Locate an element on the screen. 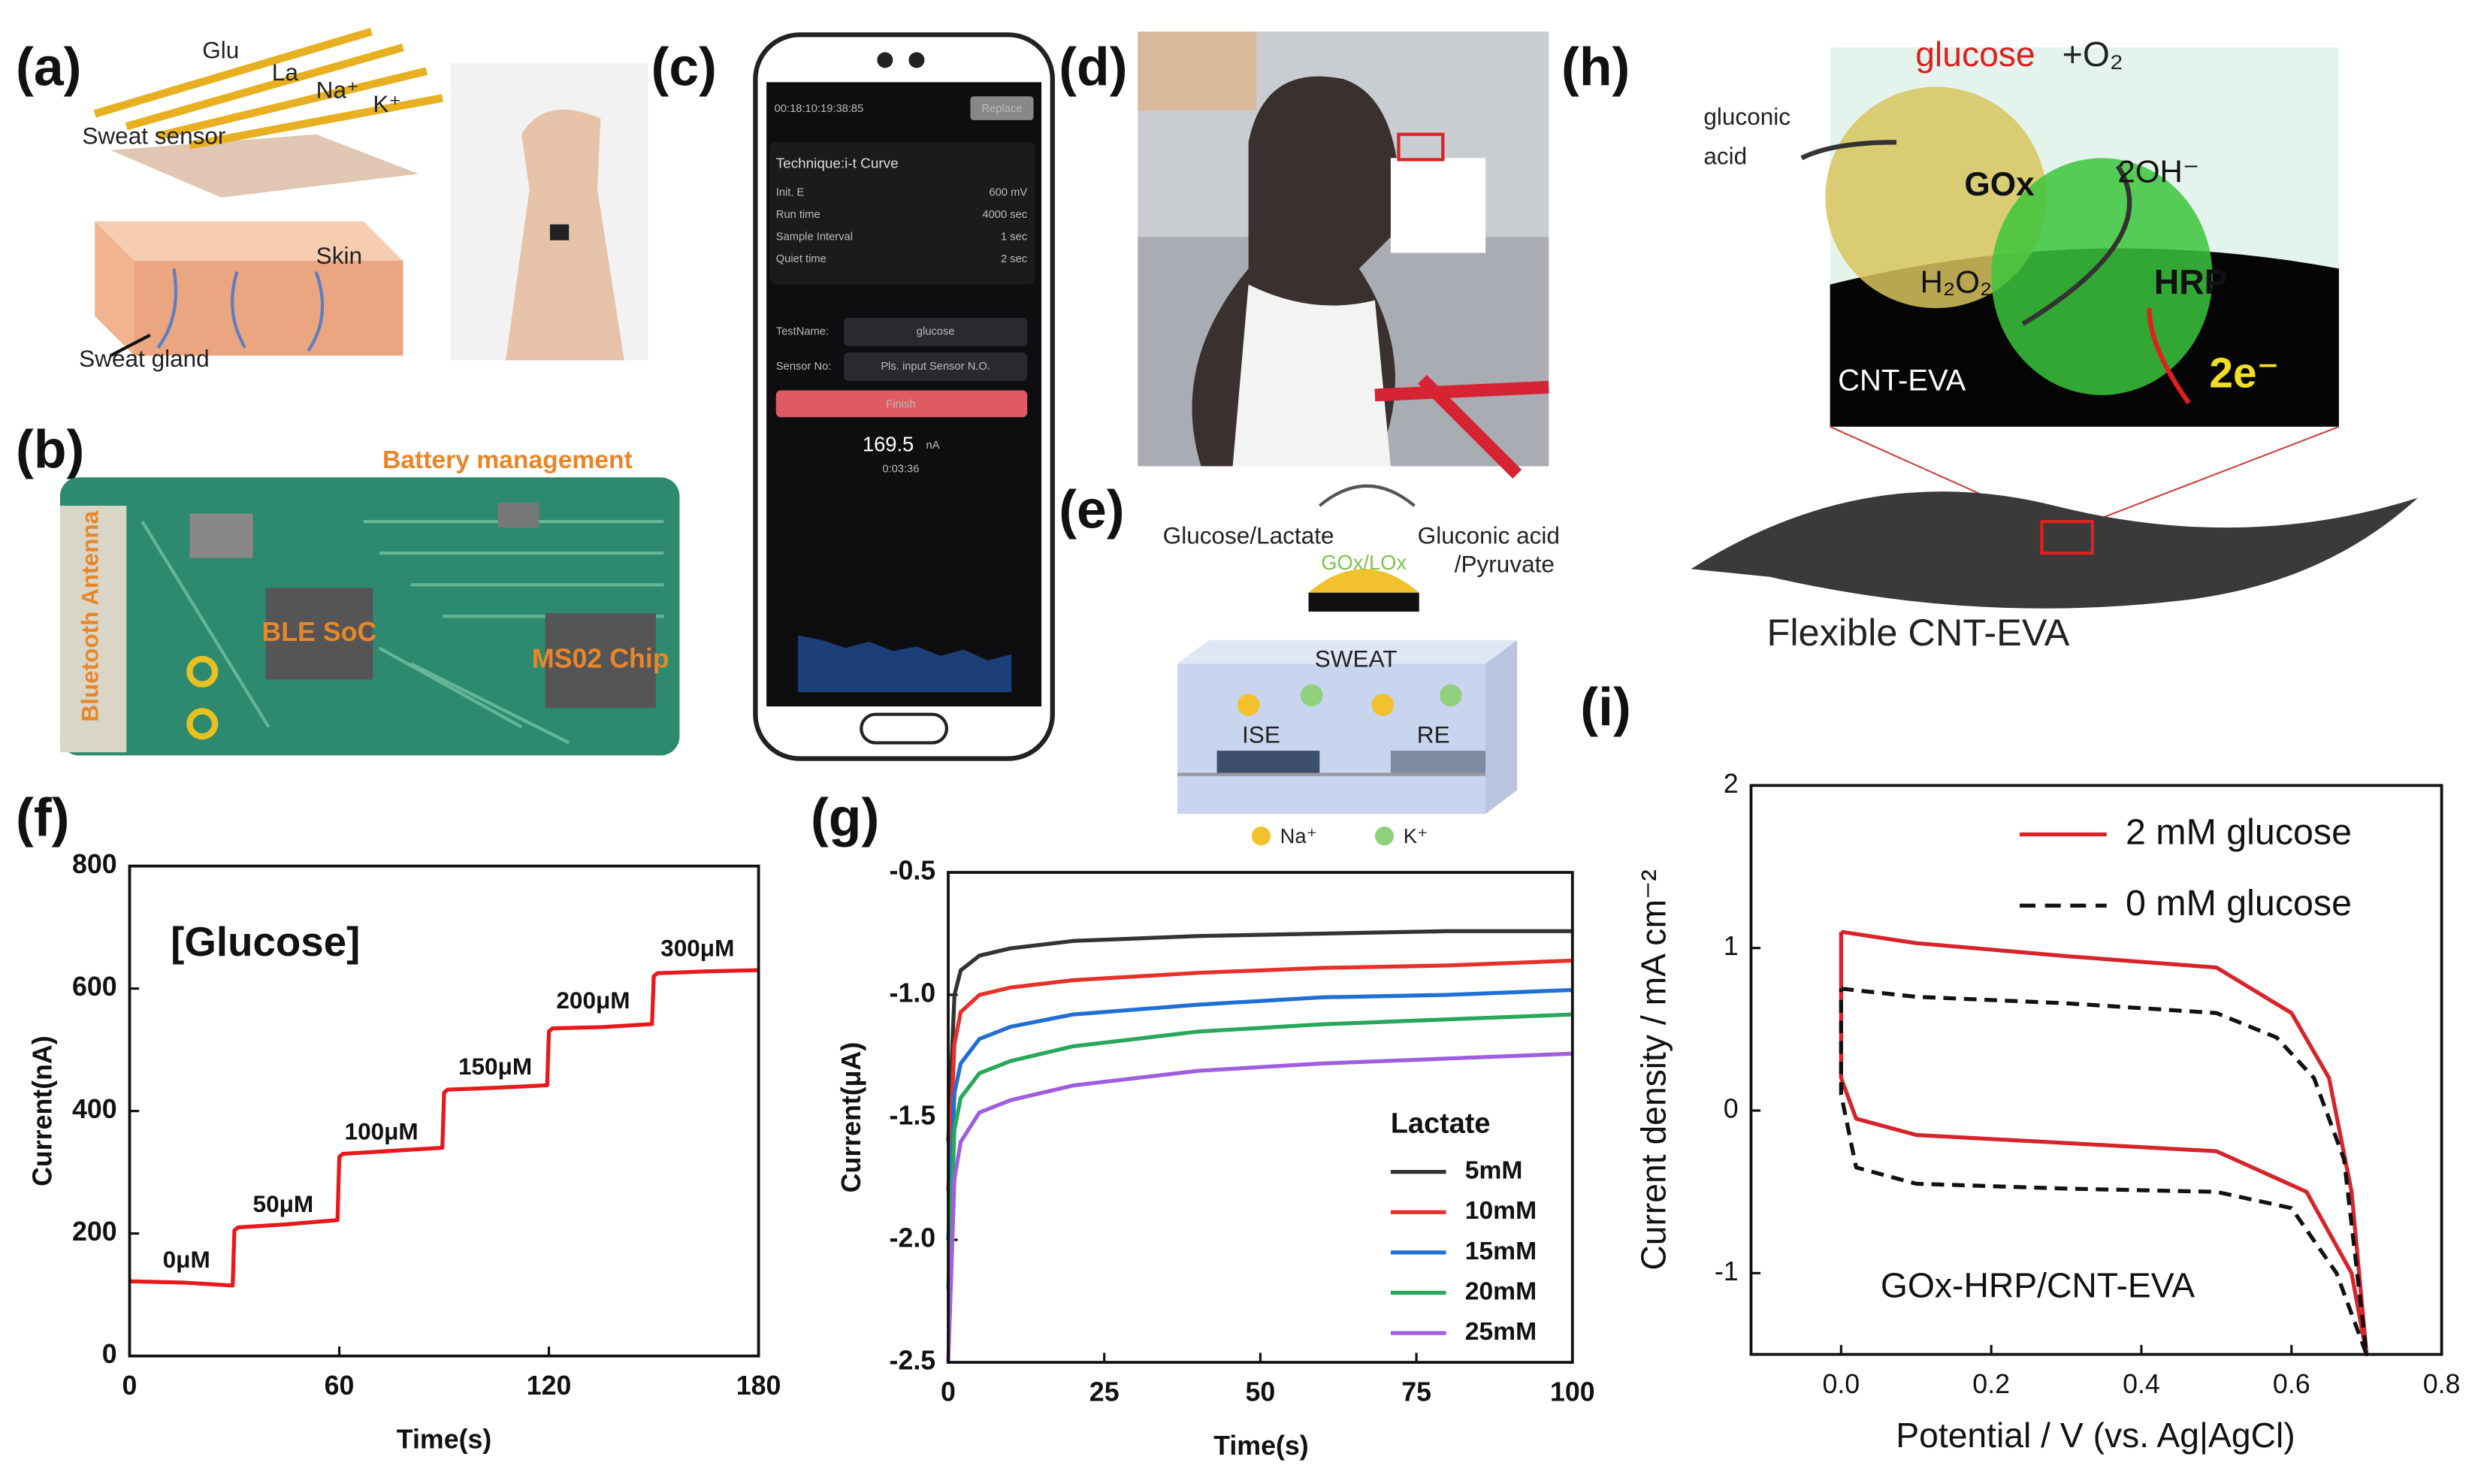 This screenshot has height=1484, width=2478. skin-top is located at coordinates (249, 241).